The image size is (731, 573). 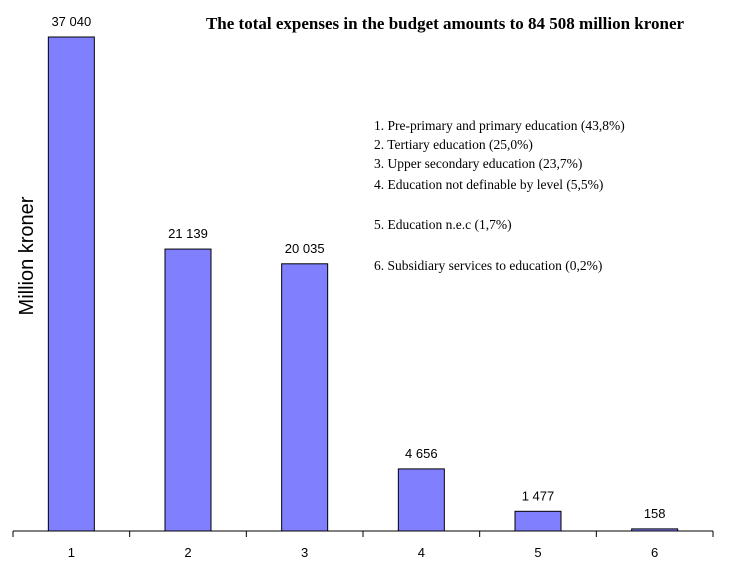 I want to click on x-ticks-group, so click(x=363, y=534).